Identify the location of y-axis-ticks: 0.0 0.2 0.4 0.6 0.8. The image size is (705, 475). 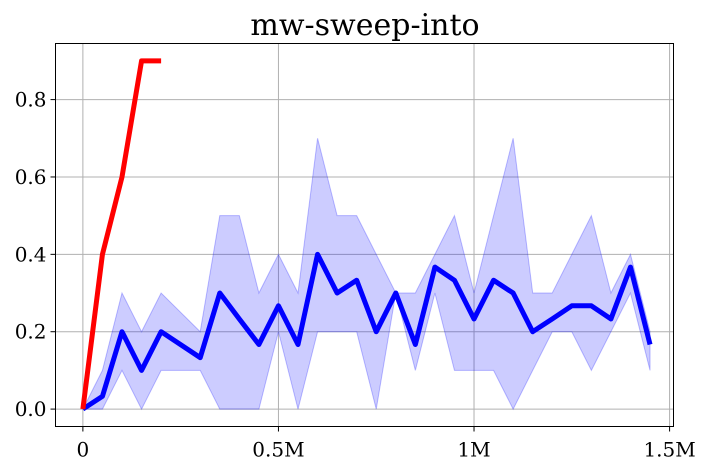
(35, 254).